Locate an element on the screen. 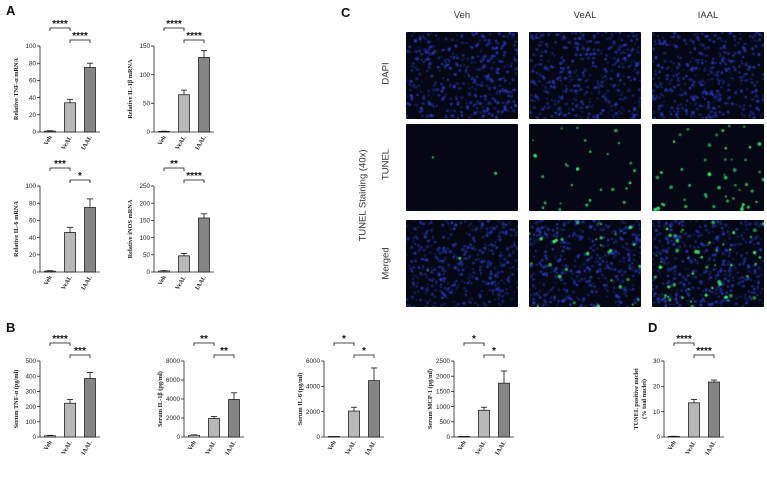 The height and width of the screenshot is (480, 767). micrograph-col-veal: VeAL is located at coordinates (585, 15).